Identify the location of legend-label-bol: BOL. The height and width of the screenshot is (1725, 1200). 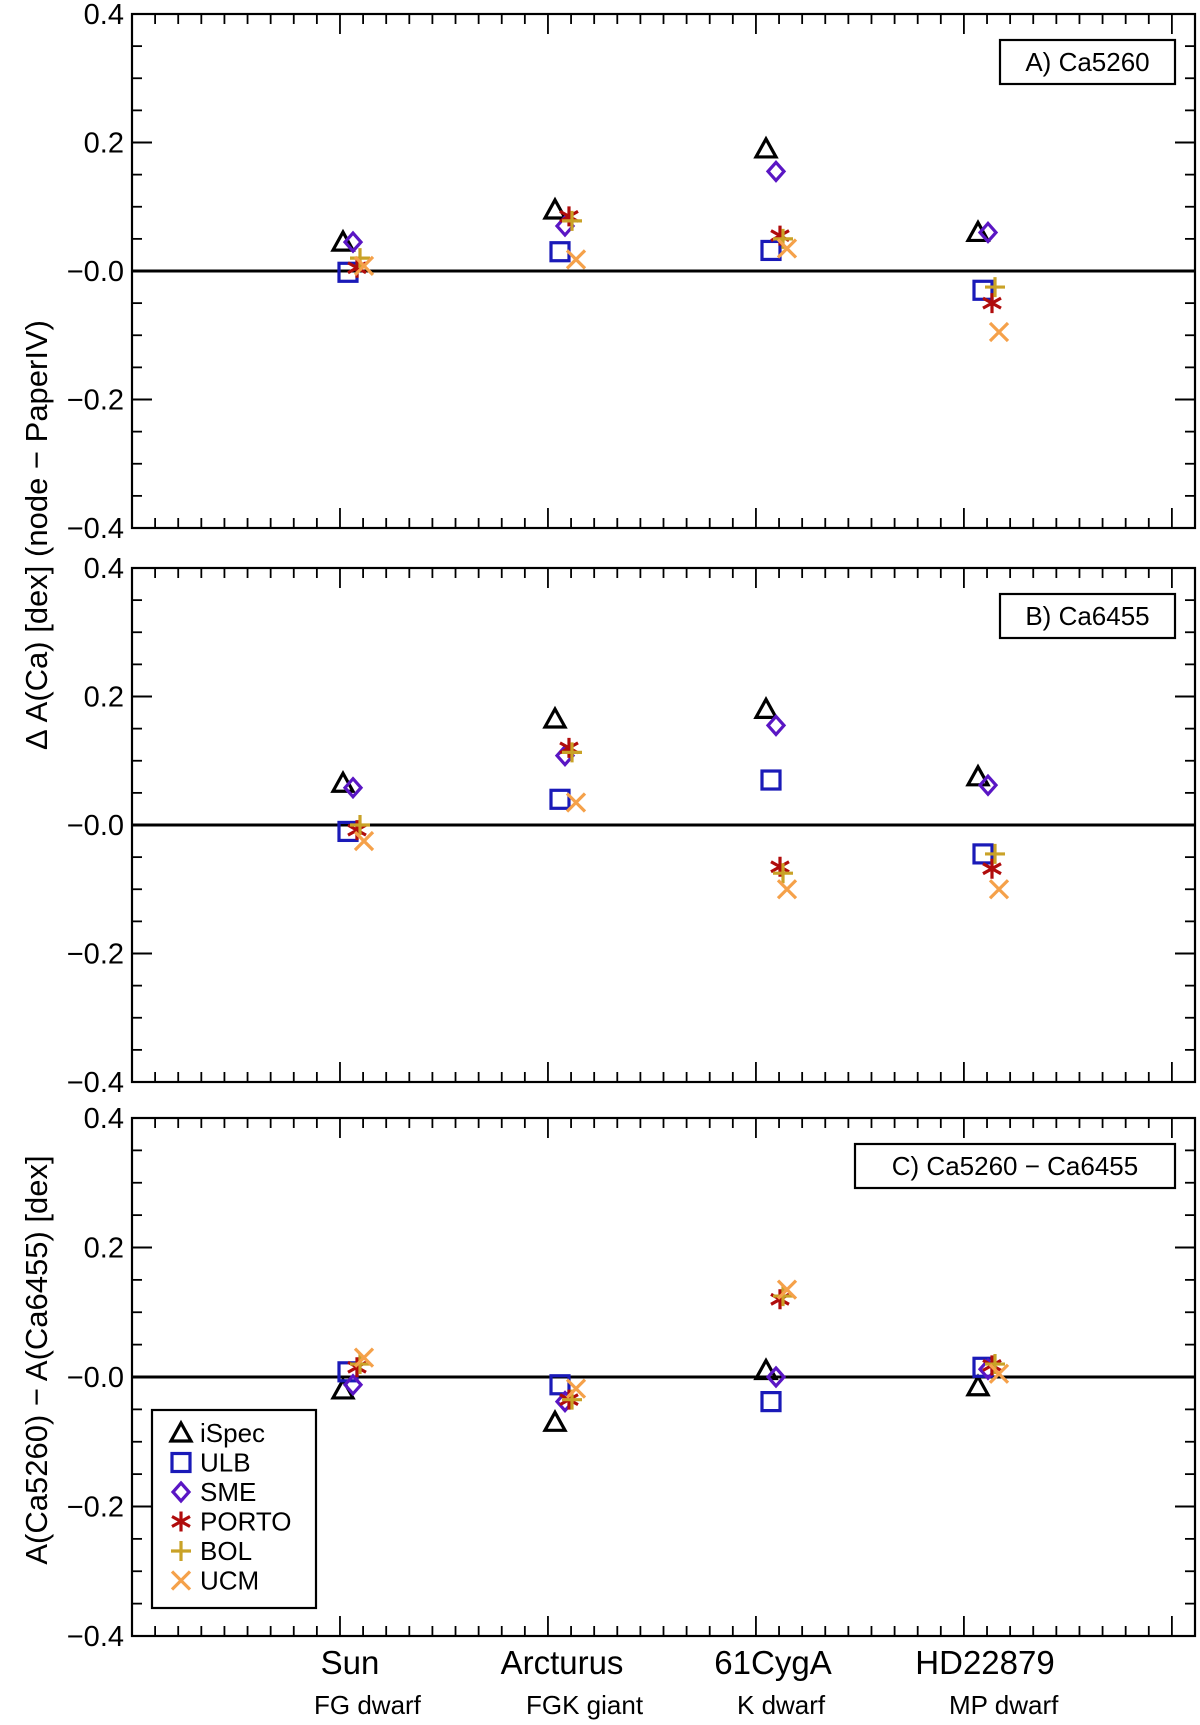
(226, 1551).